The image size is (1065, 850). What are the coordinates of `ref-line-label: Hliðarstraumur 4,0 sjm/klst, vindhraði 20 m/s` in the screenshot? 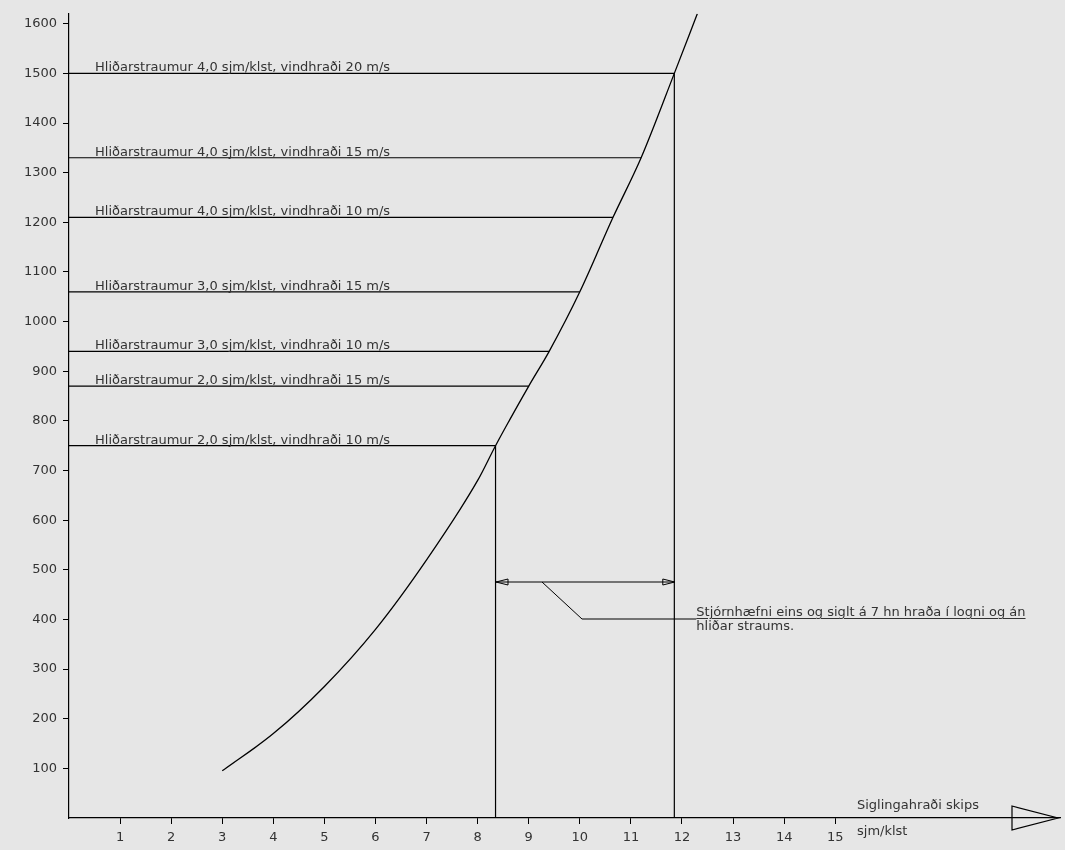 It's located at (243, 67).